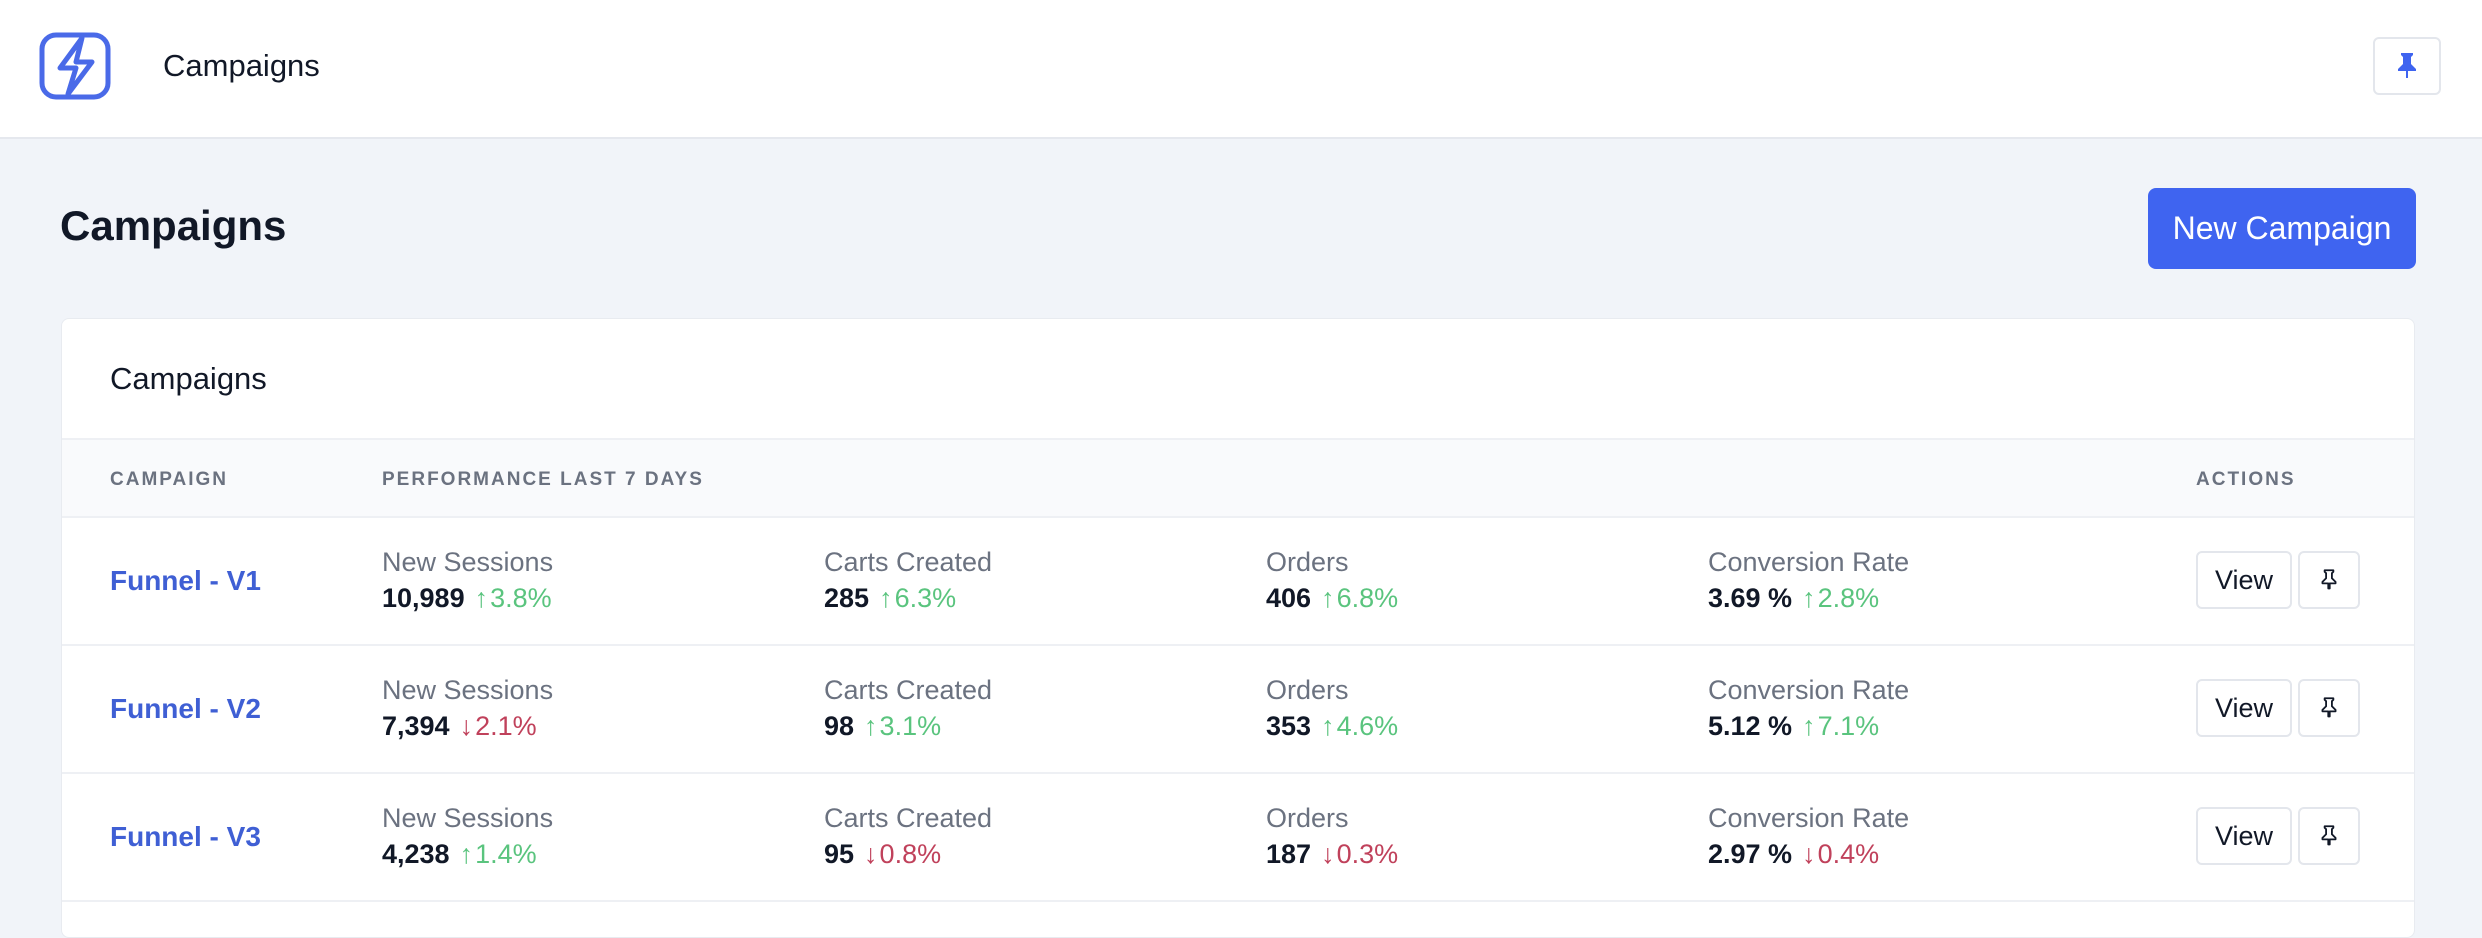 Image resolution: width=2482 pixels, height=938 pixels. I want to click on metric: New Sessions 7,394 ↓2.1%, so click(467, 708).